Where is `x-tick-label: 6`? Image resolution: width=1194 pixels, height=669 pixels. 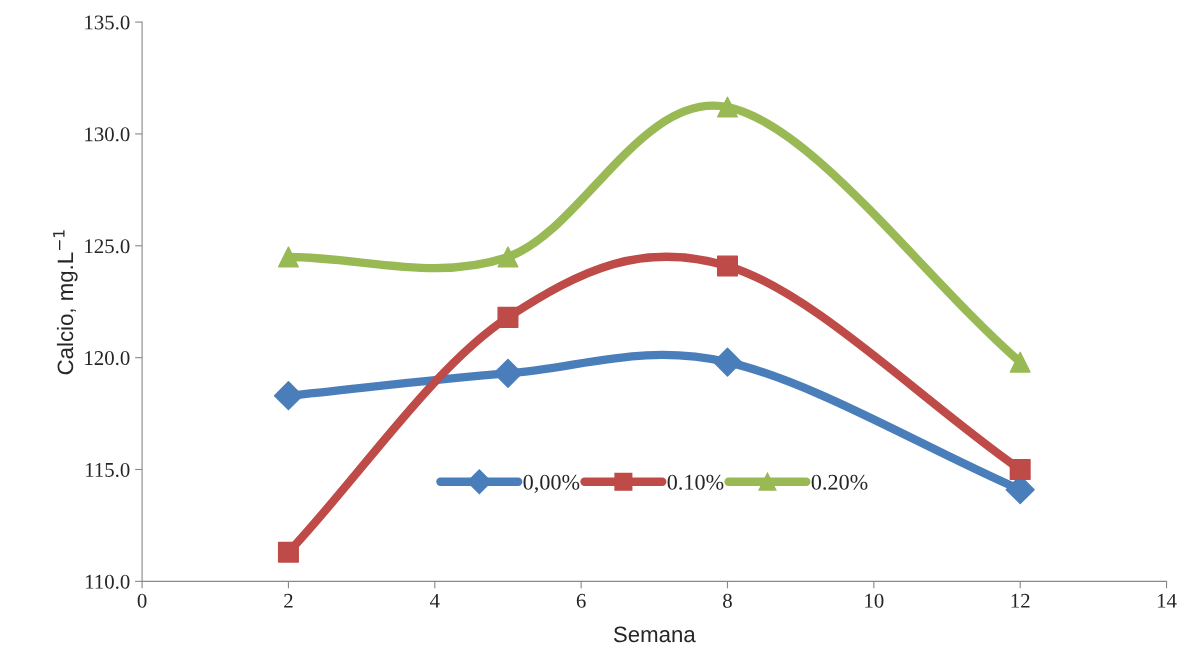
x-tick-label: 6 is located at coordinates (581, 600).